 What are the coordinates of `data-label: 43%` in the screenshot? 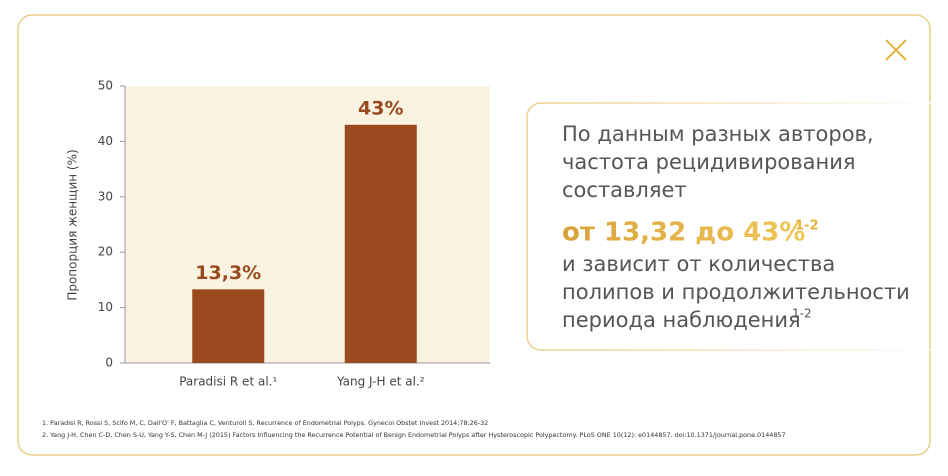 It's located at (380, 108).